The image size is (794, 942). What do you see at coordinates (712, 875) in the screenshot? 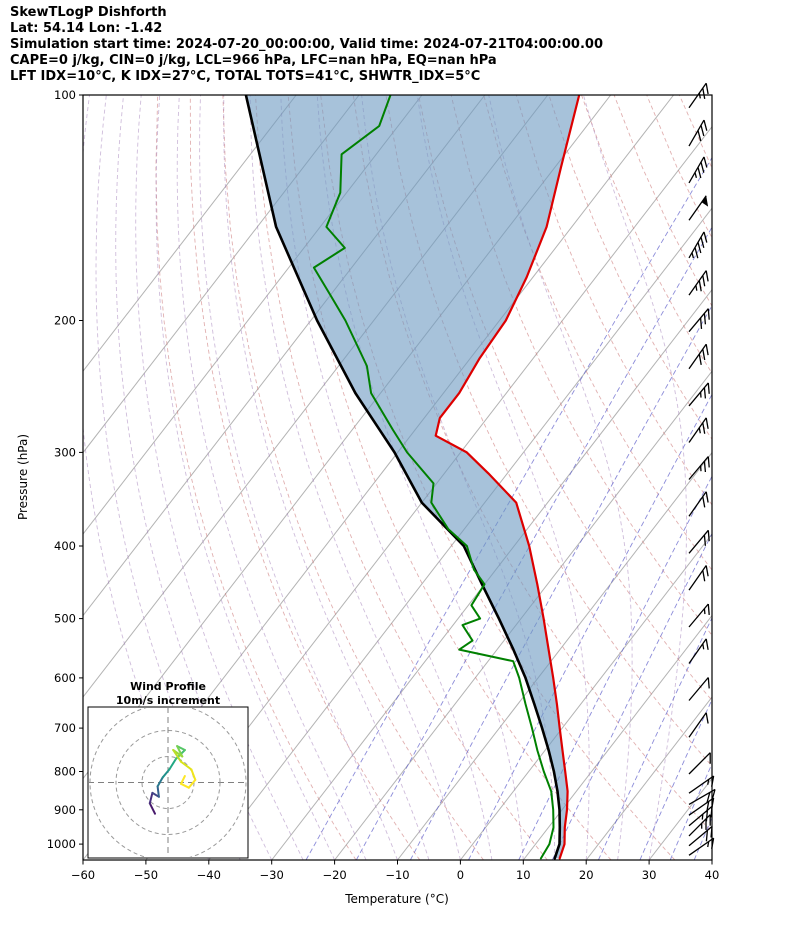
I see `x-tick-label: 40` at bounding box center [712, 875].